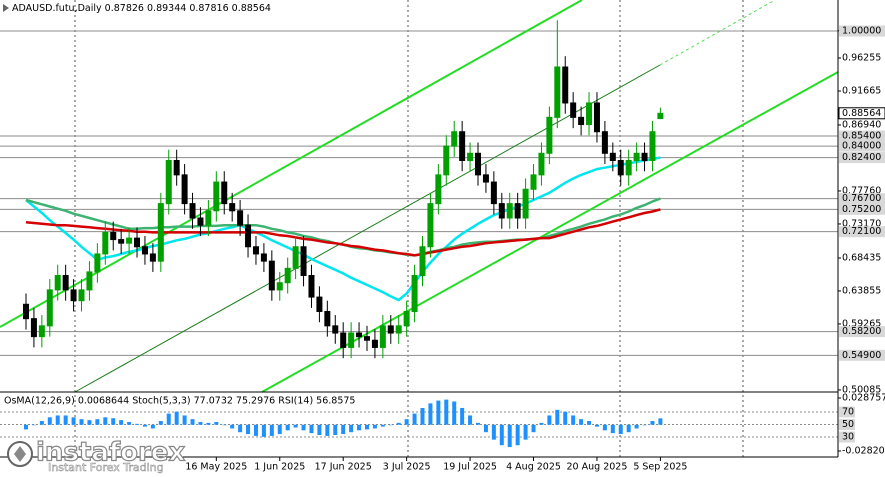 The width and height of the screenshot is (885, 477). I want to click on y2-tick-label: 70, so click(848, 412).